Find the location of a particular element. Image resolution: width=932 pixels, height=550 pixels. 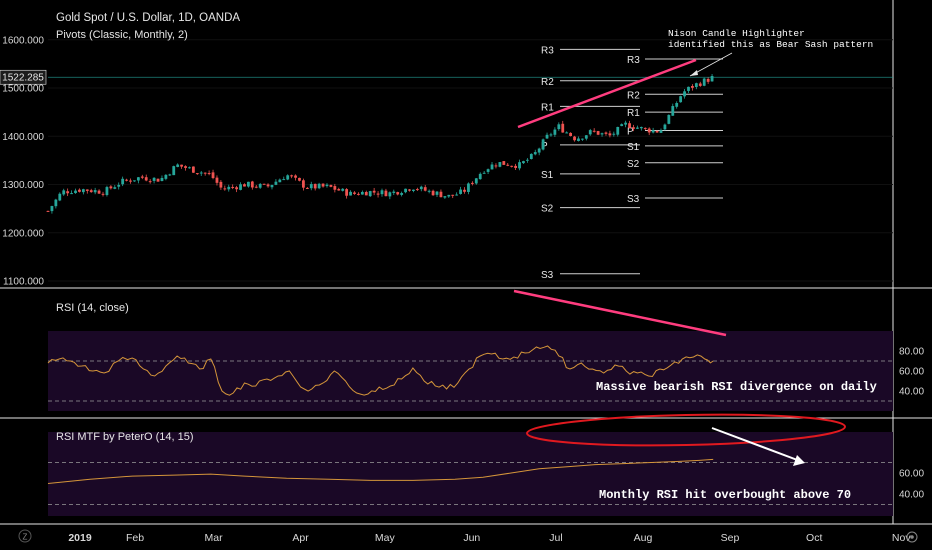

chart-settings-icon is located at coordinates (912, 537).